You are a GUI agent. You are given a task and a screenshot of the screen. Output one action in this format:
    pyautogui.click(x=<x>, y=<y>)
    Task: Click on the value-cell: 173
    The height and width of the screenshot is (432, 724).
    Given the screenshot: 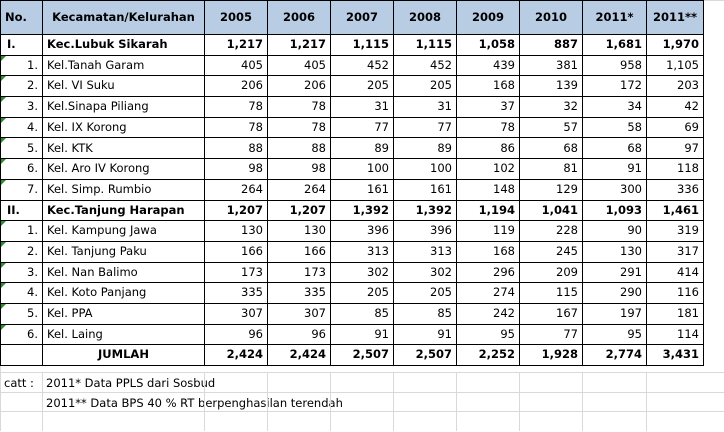 What is the action you would take?
    pyautogui.click(x=236, y=272)
    